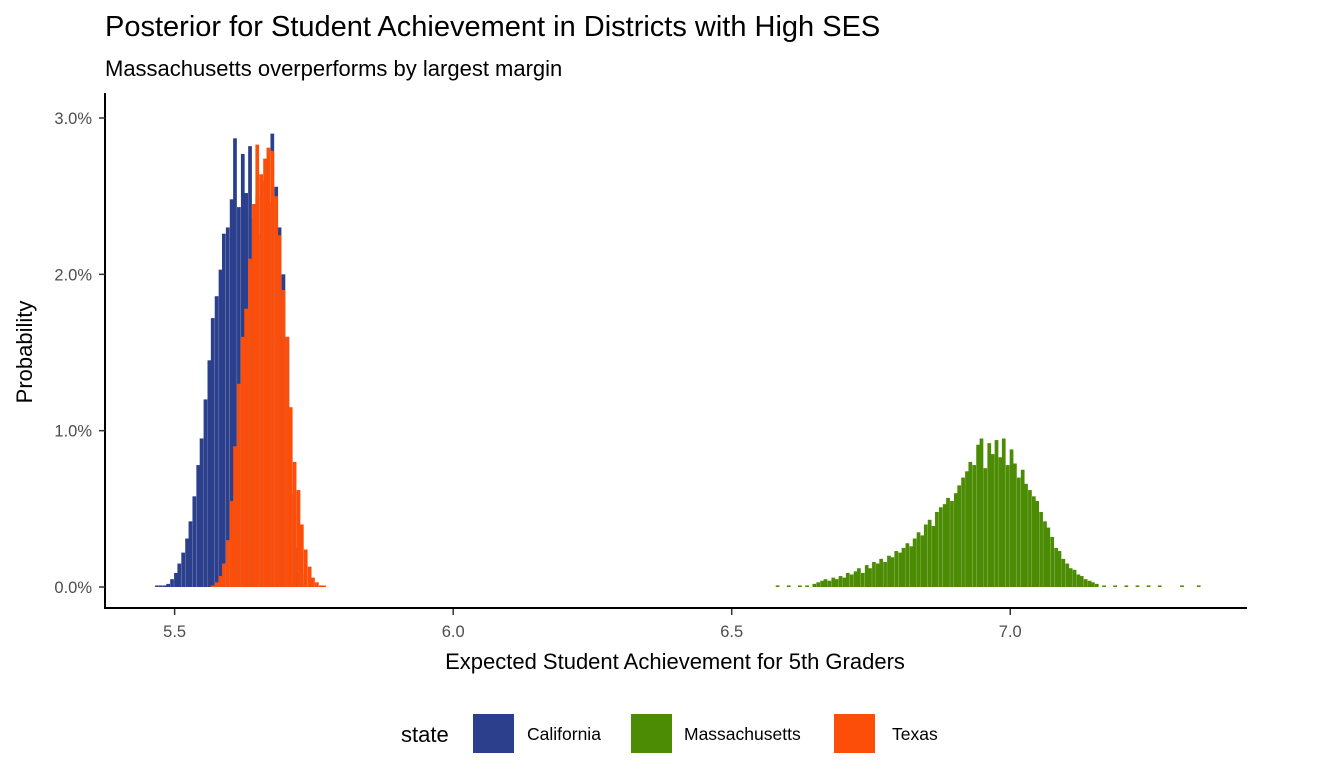  I want to click on legend-key-massachusetts, so click(651, 733).